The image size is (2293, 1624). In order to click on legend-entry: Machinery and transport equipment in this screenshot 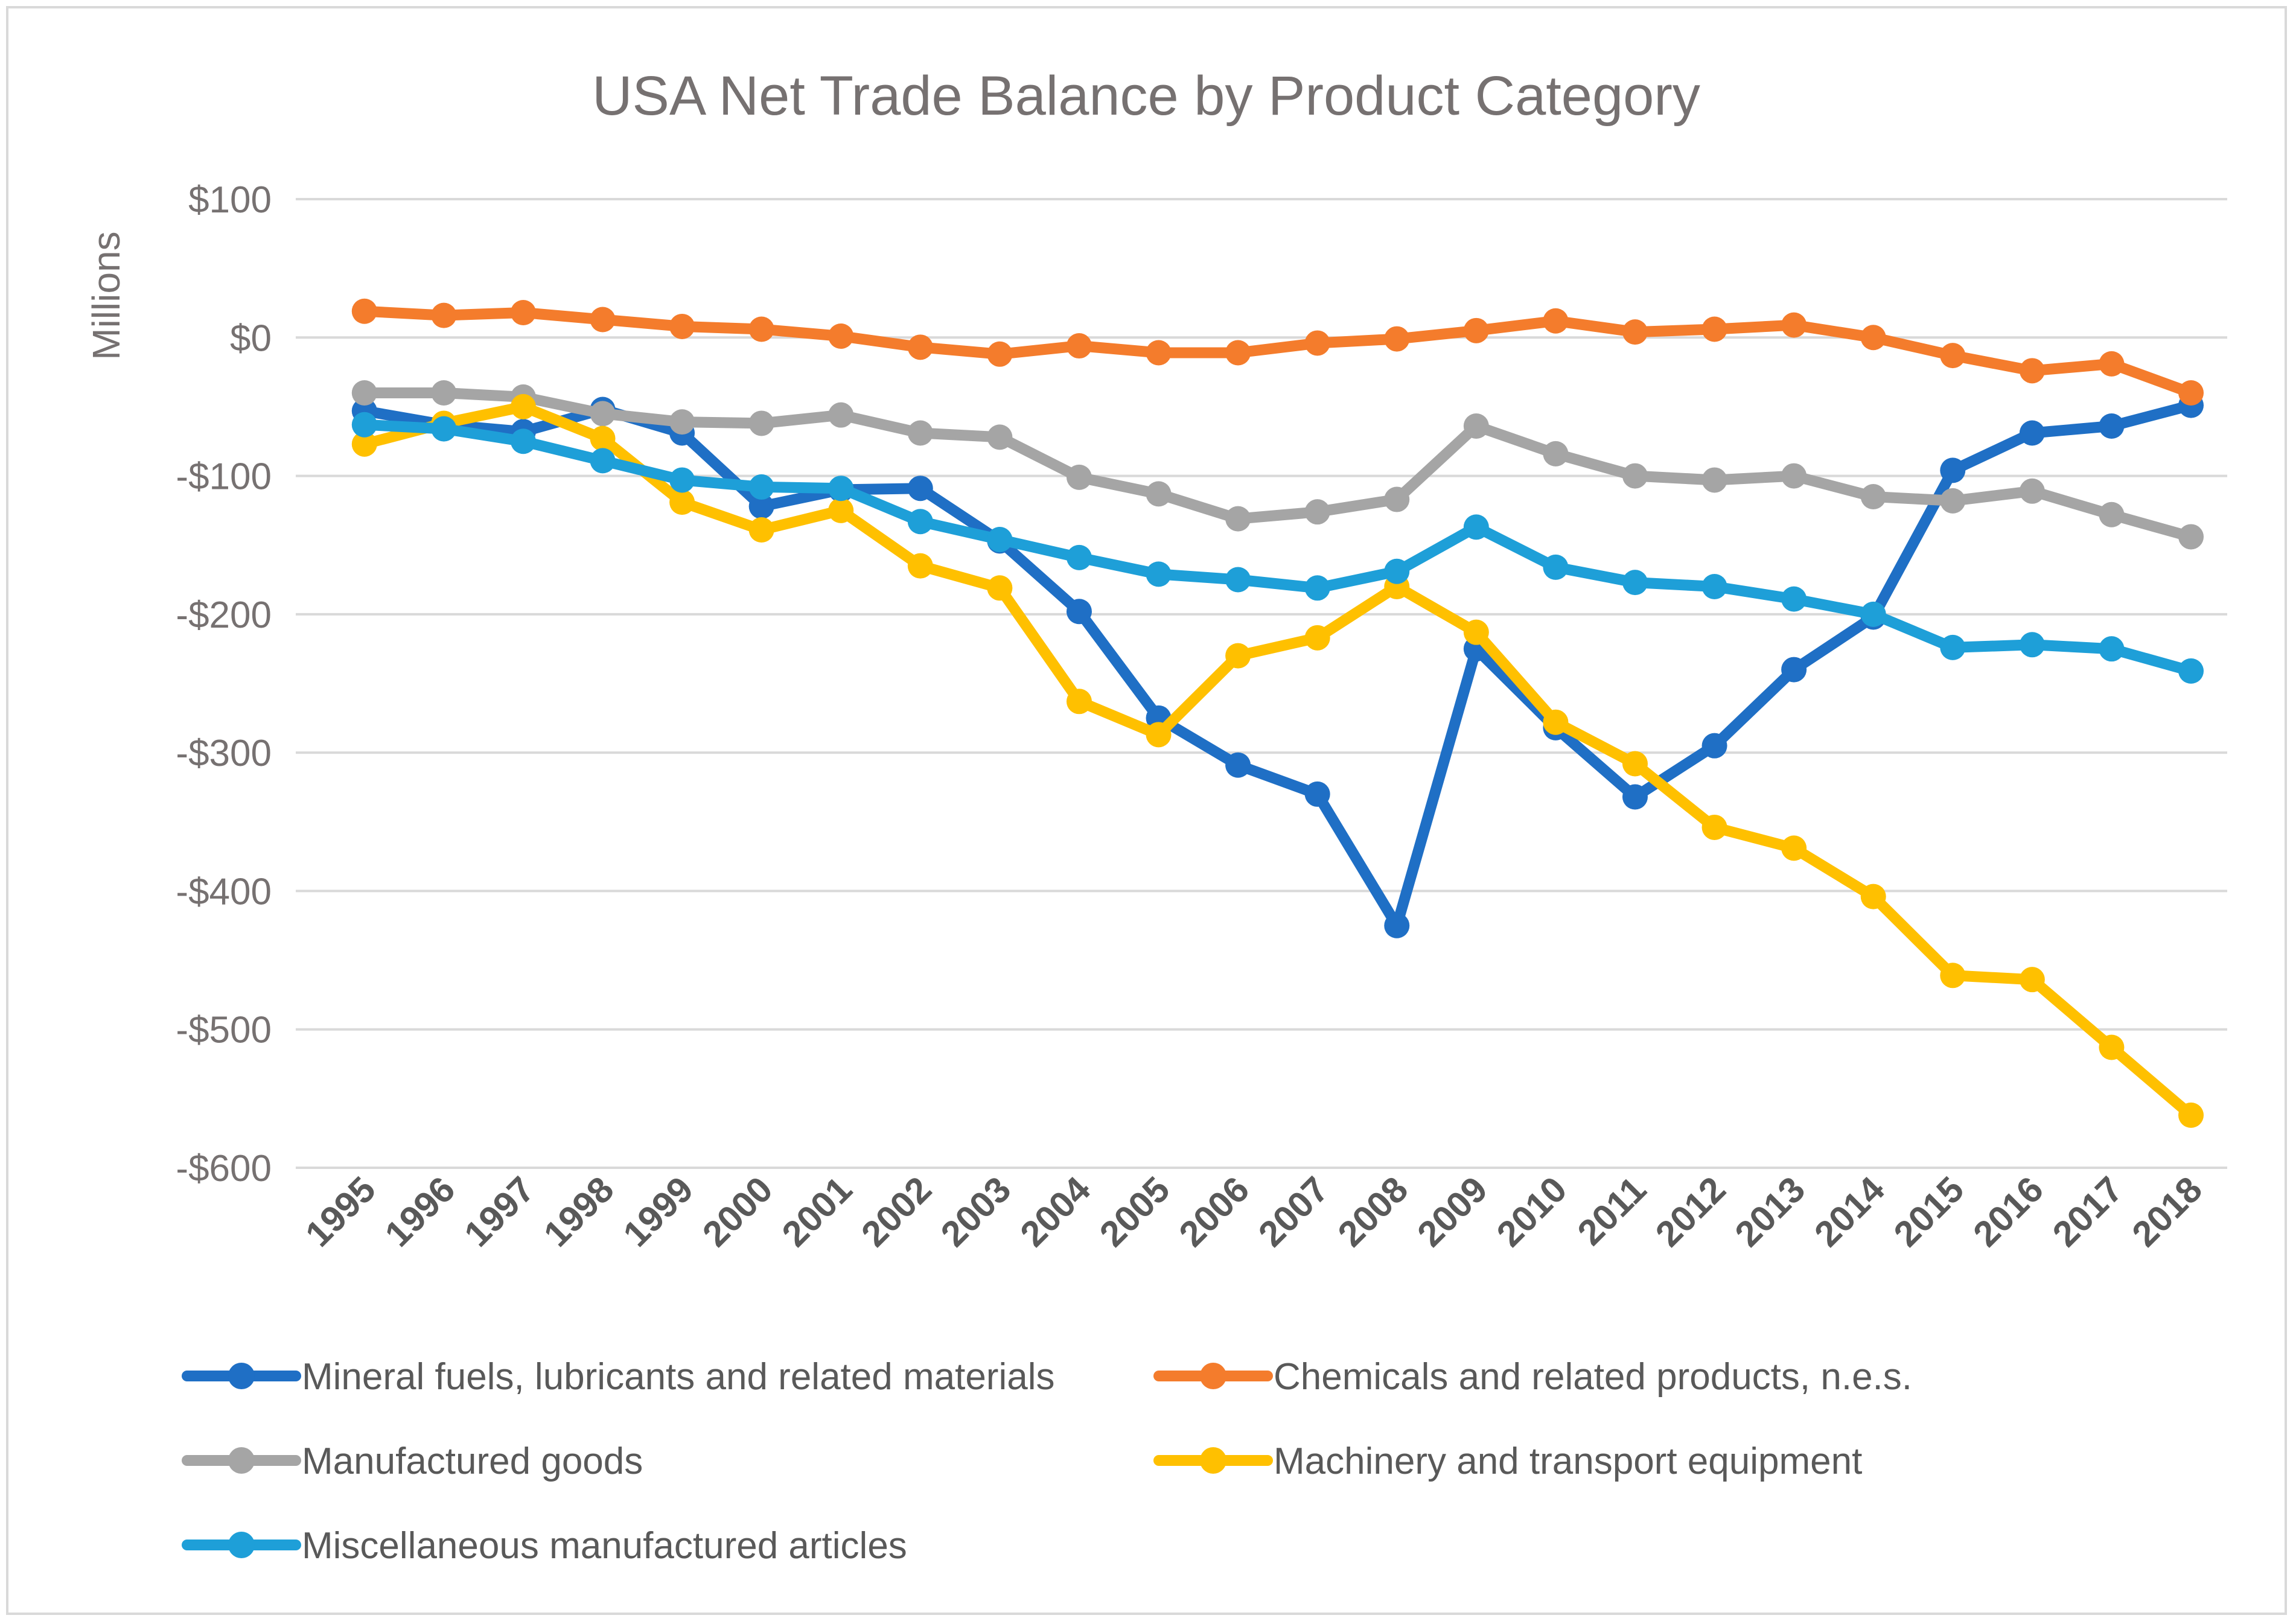, I will do `click(1507, 1461)`.